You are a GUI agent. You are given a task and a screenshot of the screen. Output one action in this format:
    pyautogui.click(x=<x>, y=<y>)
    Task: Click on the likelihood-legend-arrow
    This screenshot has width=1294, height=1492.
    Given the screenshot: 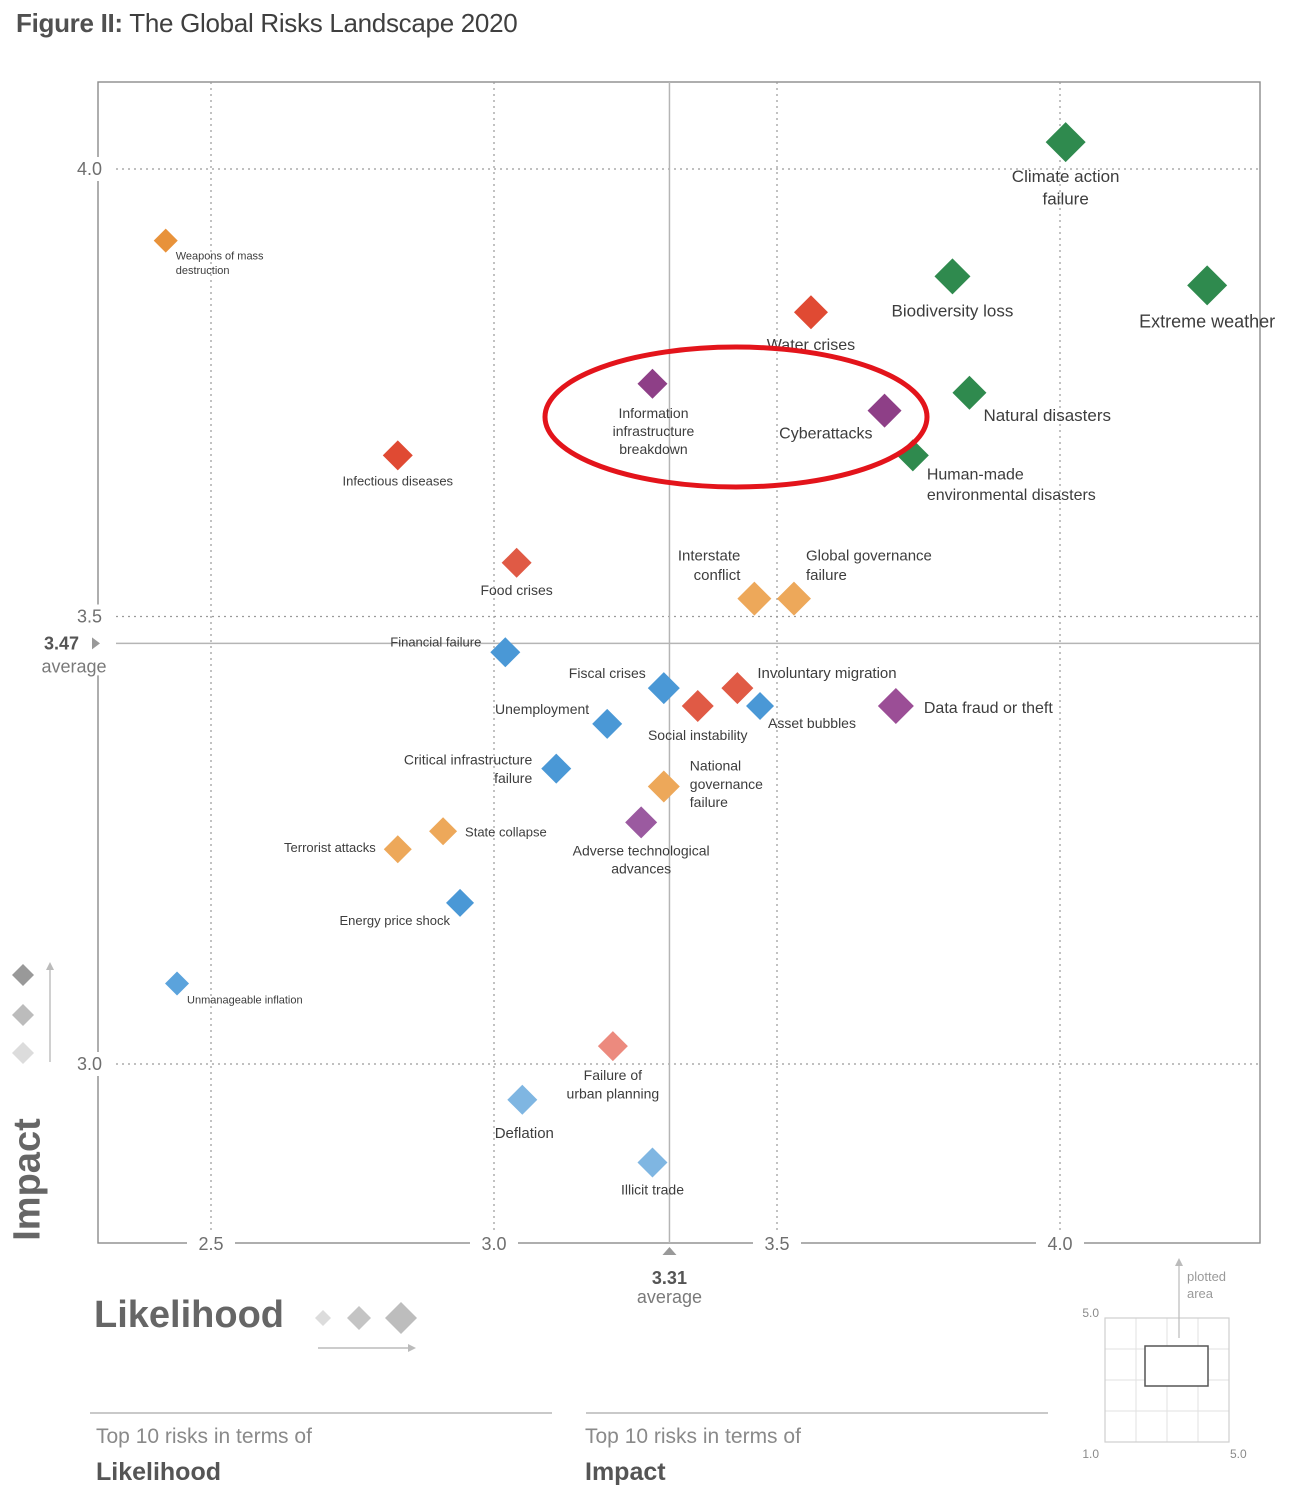 What is the action you would take?
    pyautogui.click(x=412, y=1348)
    